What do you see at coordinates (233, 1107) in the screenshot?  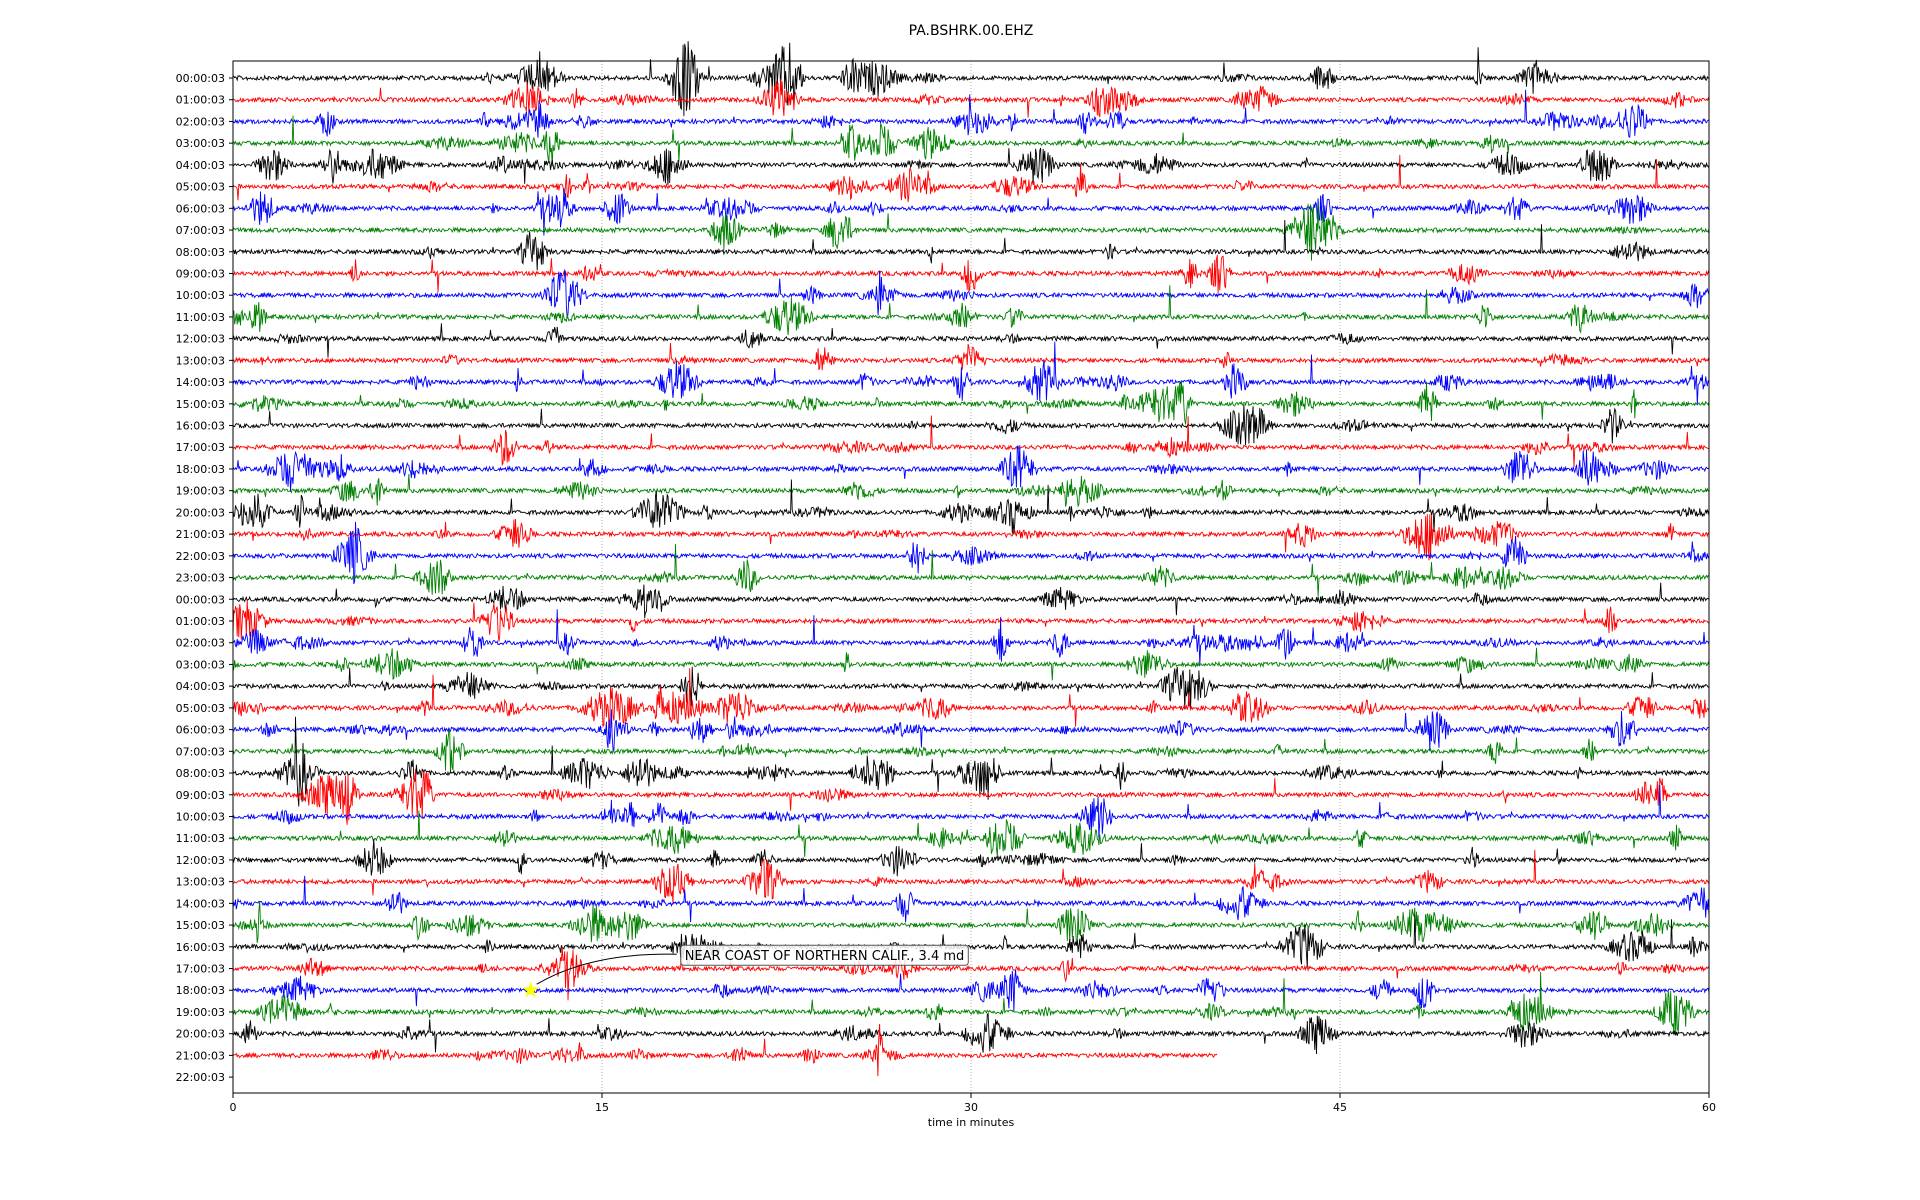 I see `x-tick-label: 0` at bounding box center [233, 1107].